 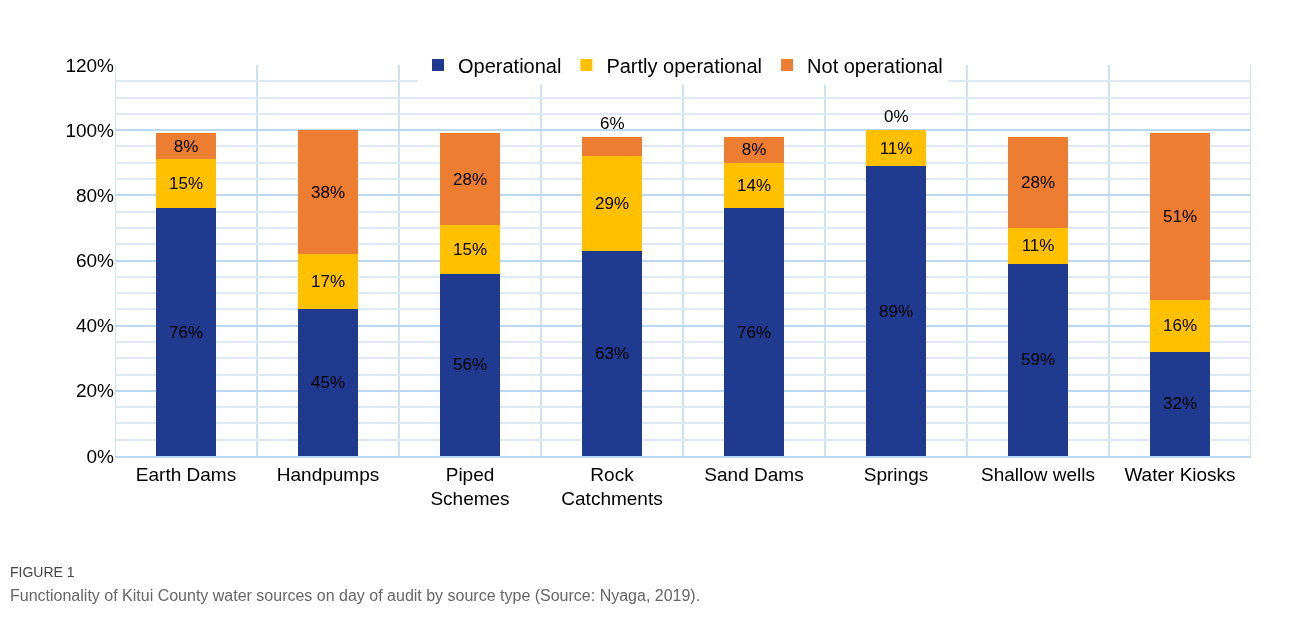 I want to click on data-label: 63%, so click(x=612, y=353).